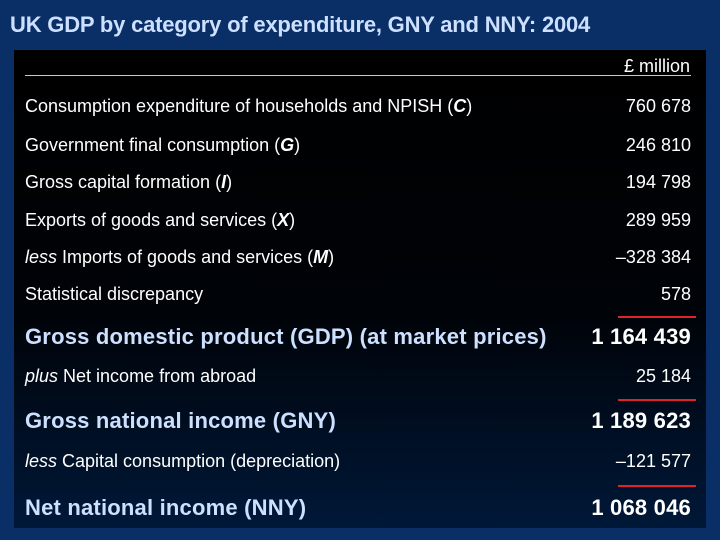  What do you see at coordinates (656, 66) in the screenshot?
I see `unit-label: £ million` at bounding box center [656, 66].